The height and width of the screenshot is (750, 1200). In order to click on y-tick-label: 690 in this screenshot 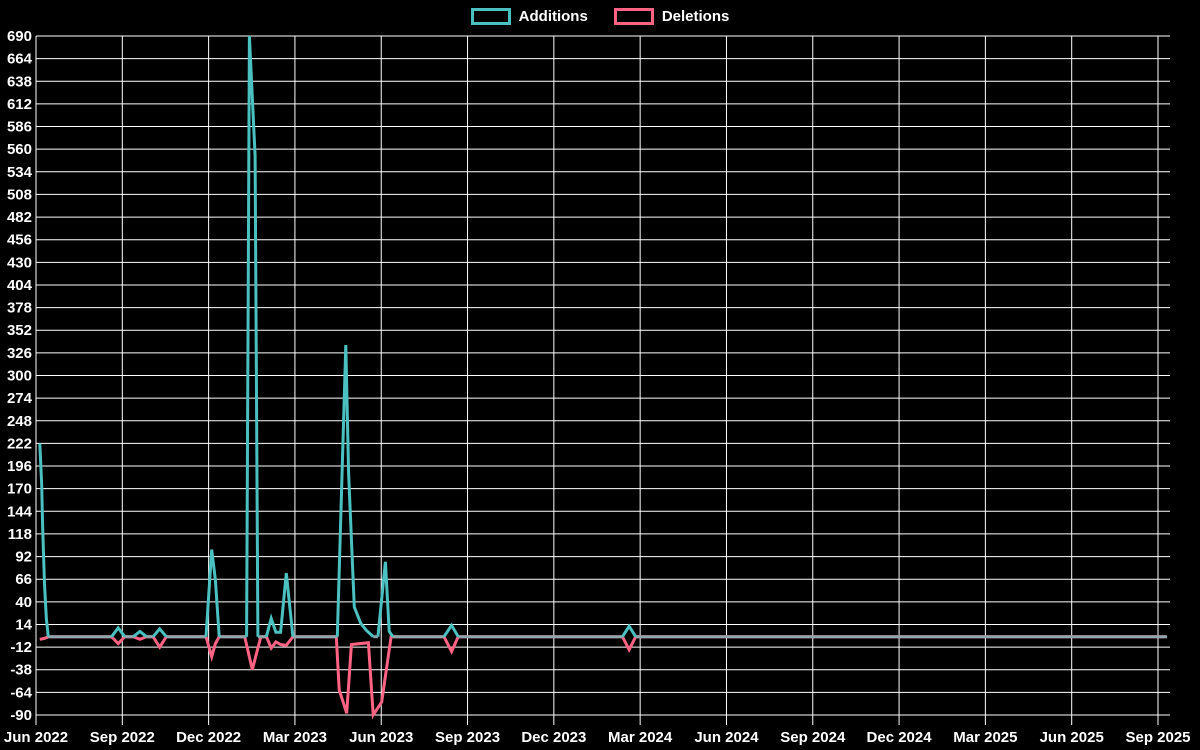, I will do `click(19, 36)`.